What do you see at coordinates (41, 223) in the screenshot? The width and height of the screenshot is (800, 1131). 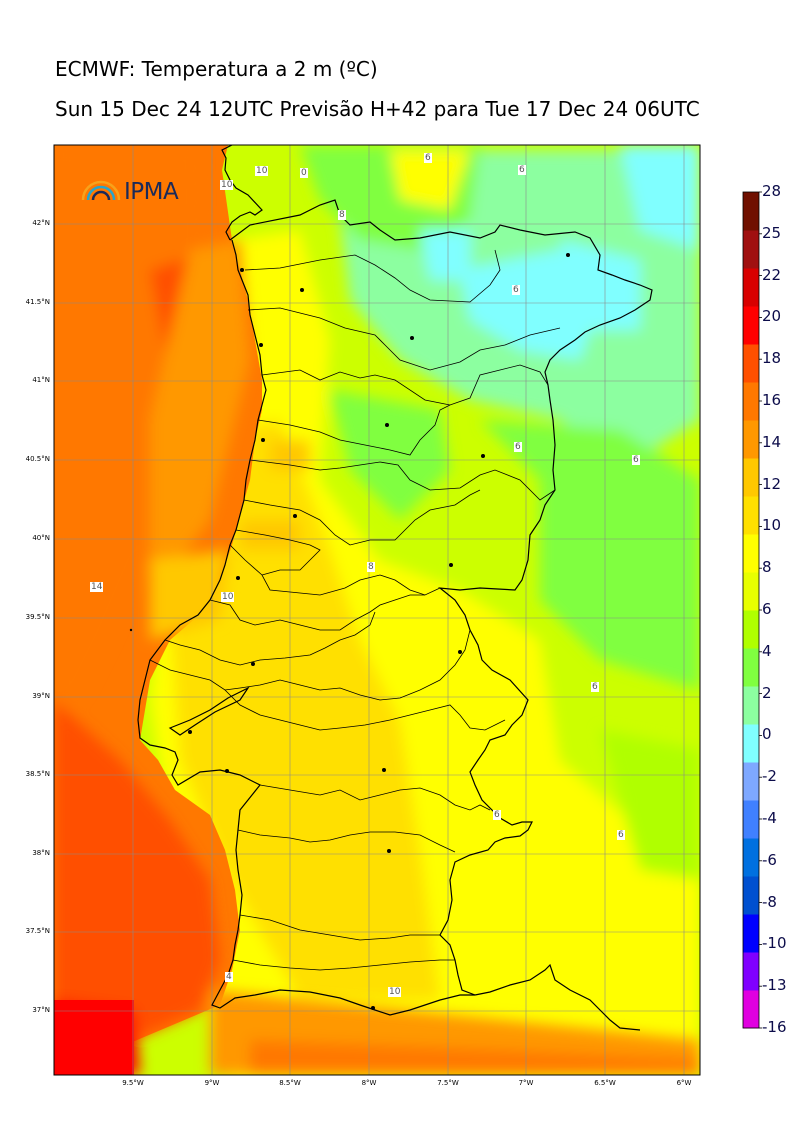 I see `lat-label: 42°N` at bounding box center [41, 223].